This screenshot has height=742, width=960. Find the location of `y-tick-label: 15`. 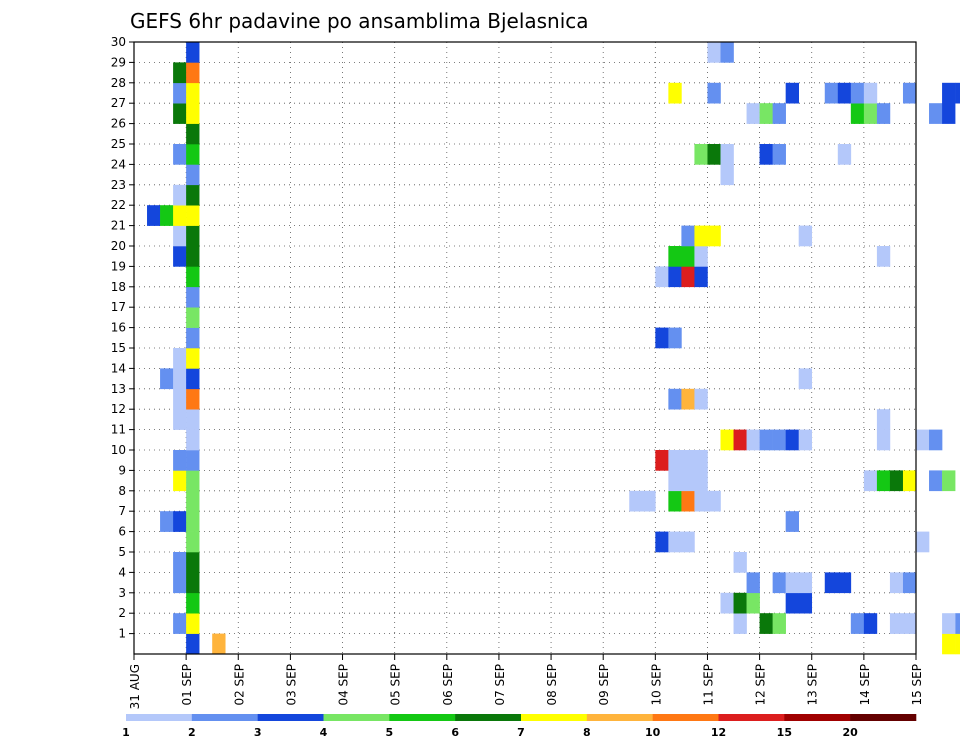

y-tick-label: 15 is located at coordinates (118, 348).